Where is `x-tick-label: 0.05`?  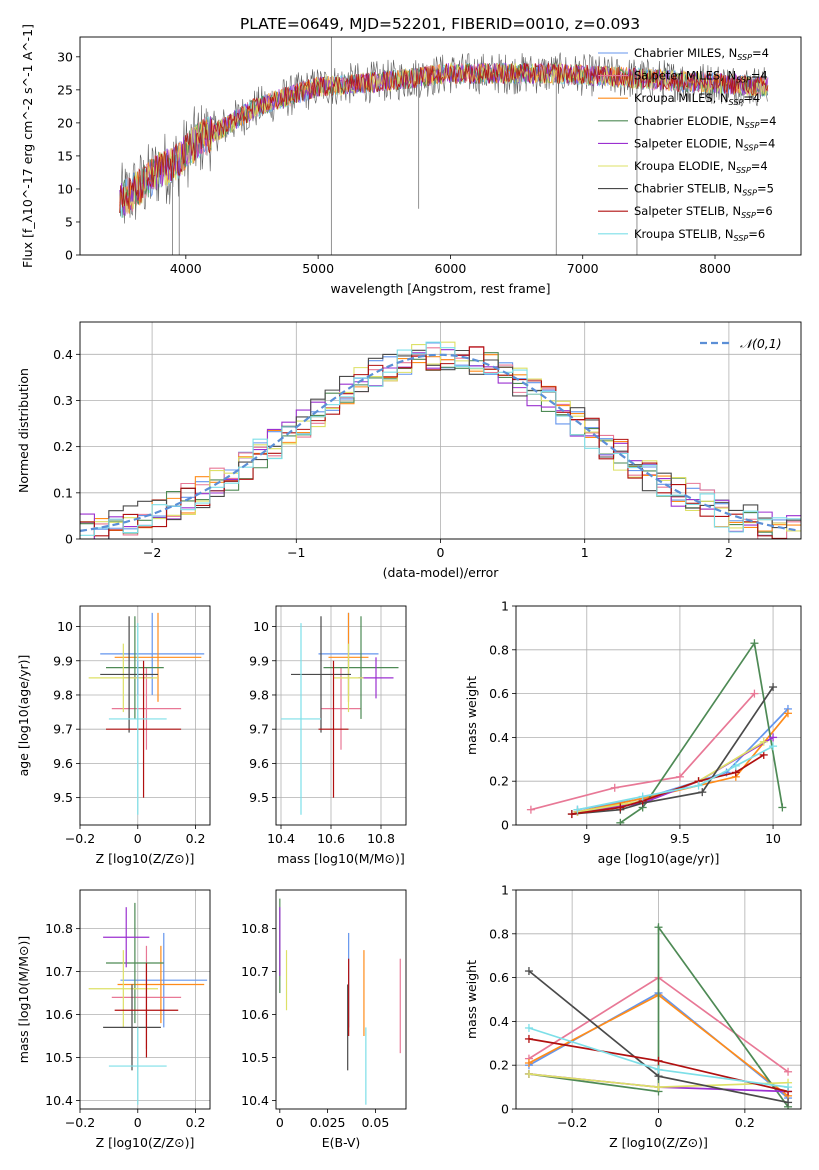
x-tick-label: 0.05 is located at coordinates (375, 1122).